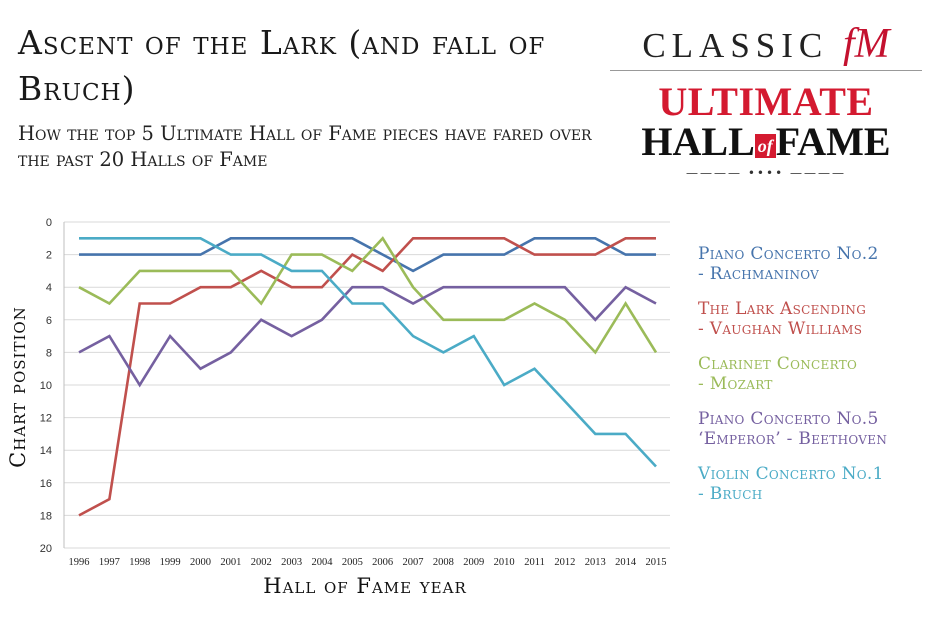  Describe the element at coordinates (759, 274) in the screenshot. I see `legend-series-composer: - Rachmaninov` at that location.